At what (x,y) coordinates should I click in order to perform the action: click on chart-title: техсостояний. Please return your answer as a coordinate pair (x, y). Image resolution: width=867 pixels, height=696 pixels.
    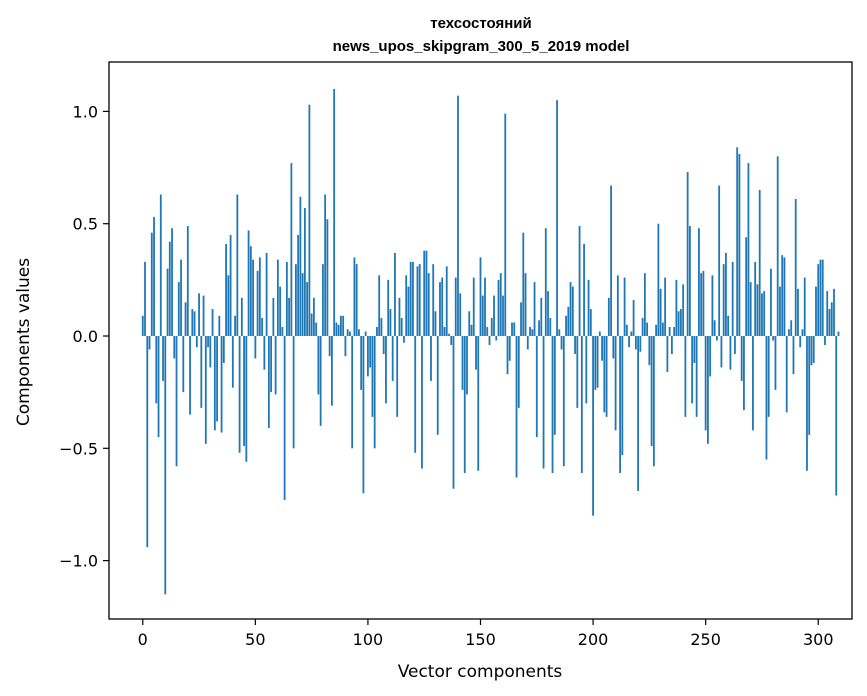
    Looking at the image, I should click on (480, 23).